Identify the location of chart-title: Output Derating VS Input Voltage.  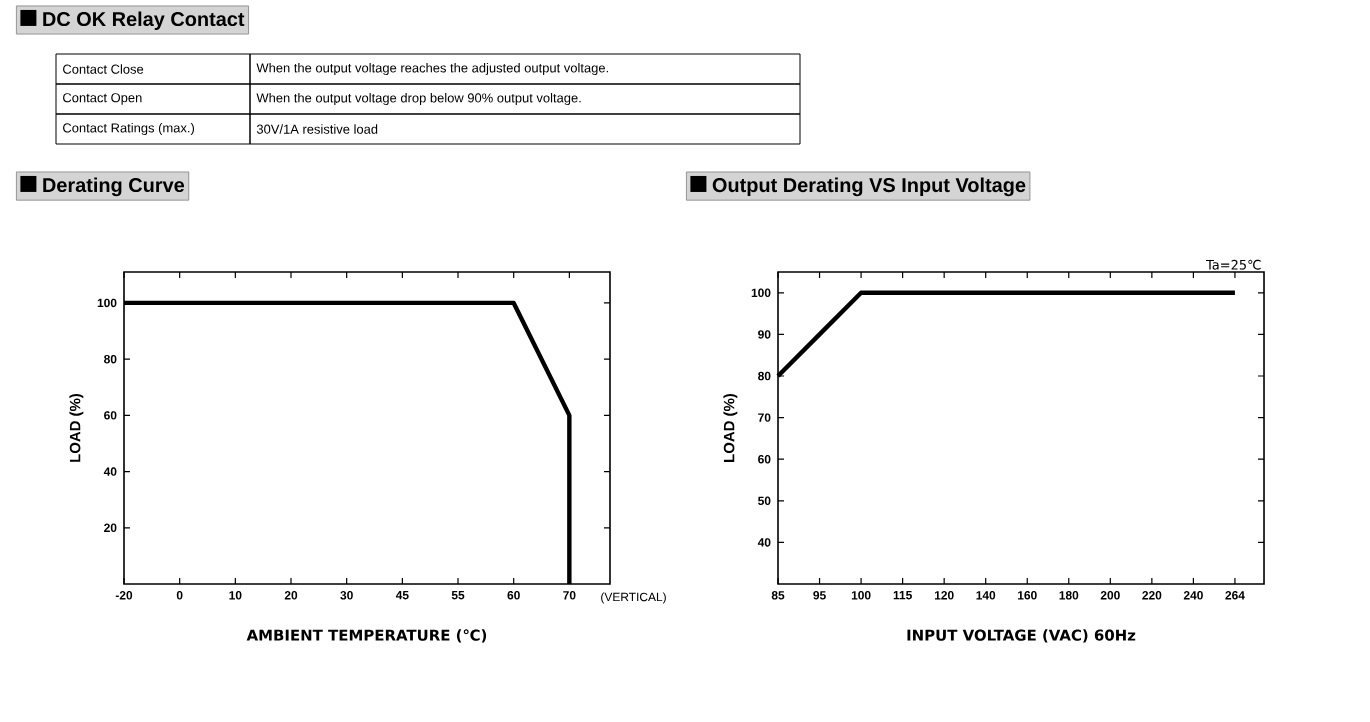
(869, 187).